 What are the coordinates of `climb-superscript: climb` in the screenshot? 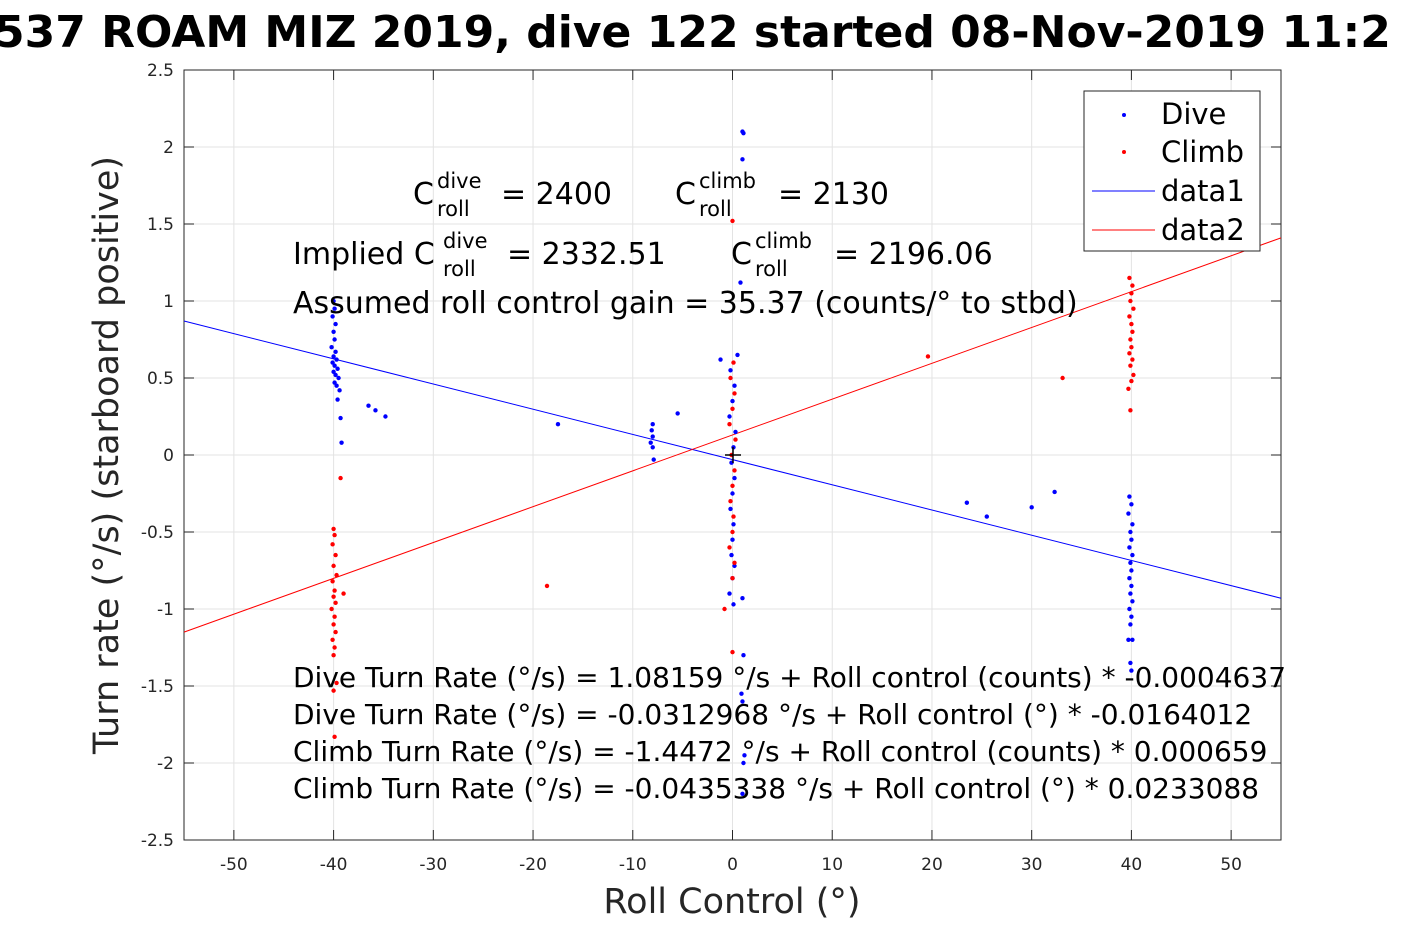 It's located at (783, 241).